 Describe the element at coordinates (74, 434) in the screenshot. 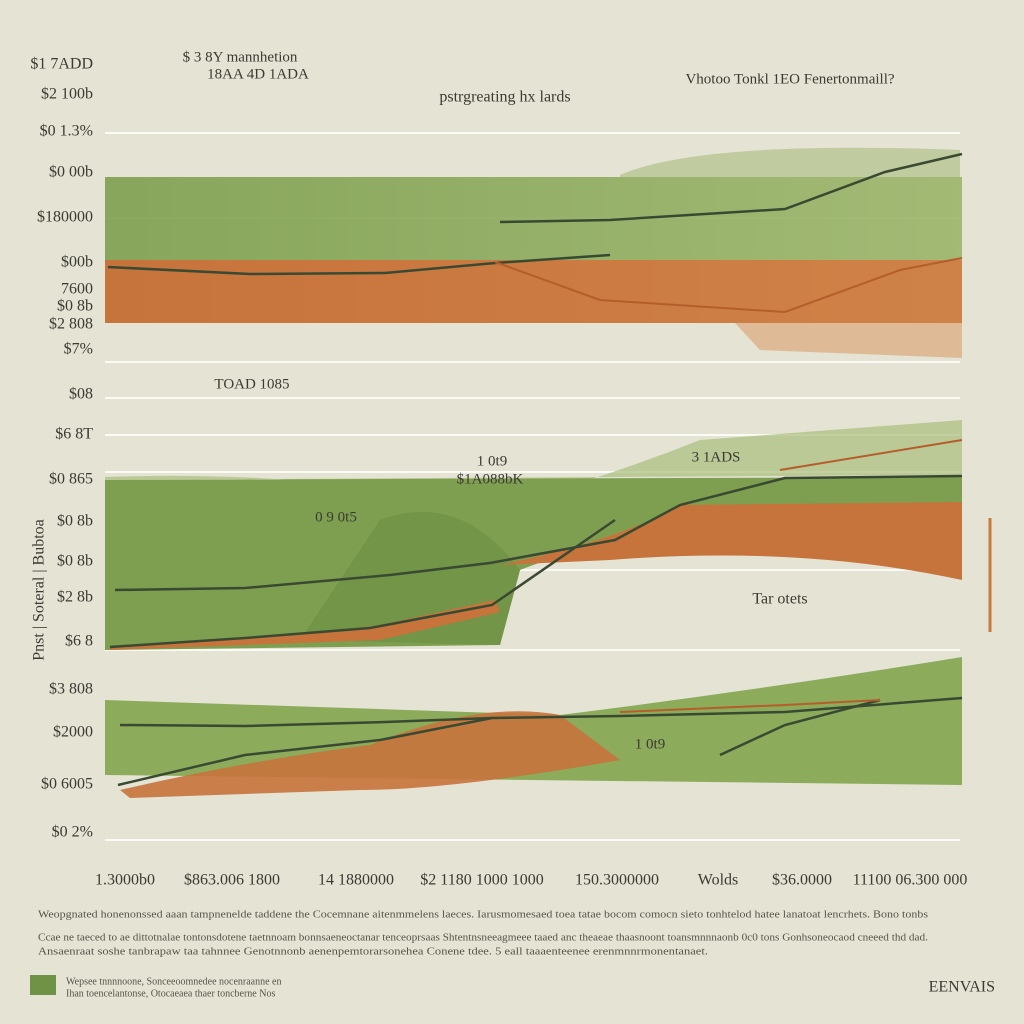

I see `y-tick-label: $6 8T` at that location.